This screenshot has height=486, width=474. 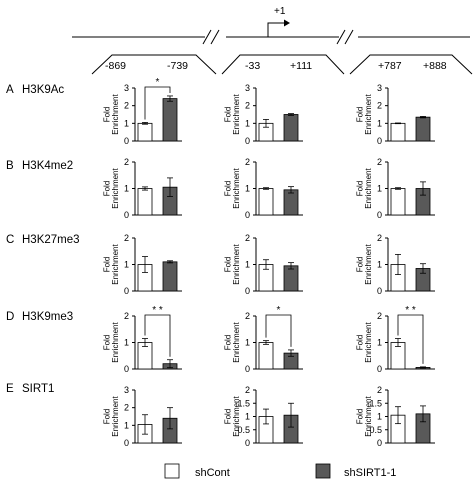 What do you see at coordinates (395, 114) in the screenshot?
I see `panel-a-3: 0 1 2 3 FoldEnrichment` at bounding box center [395, 114].